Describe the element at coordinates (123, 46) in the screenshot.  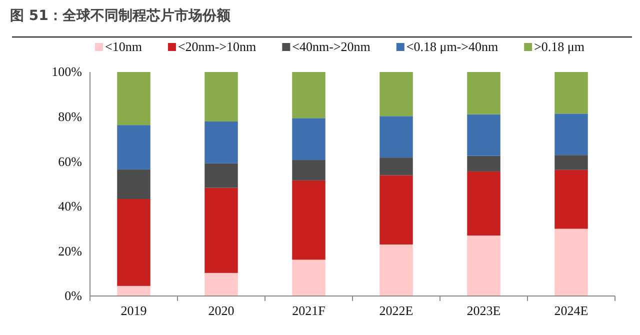
I see `legend-label: <10nm` at that location.